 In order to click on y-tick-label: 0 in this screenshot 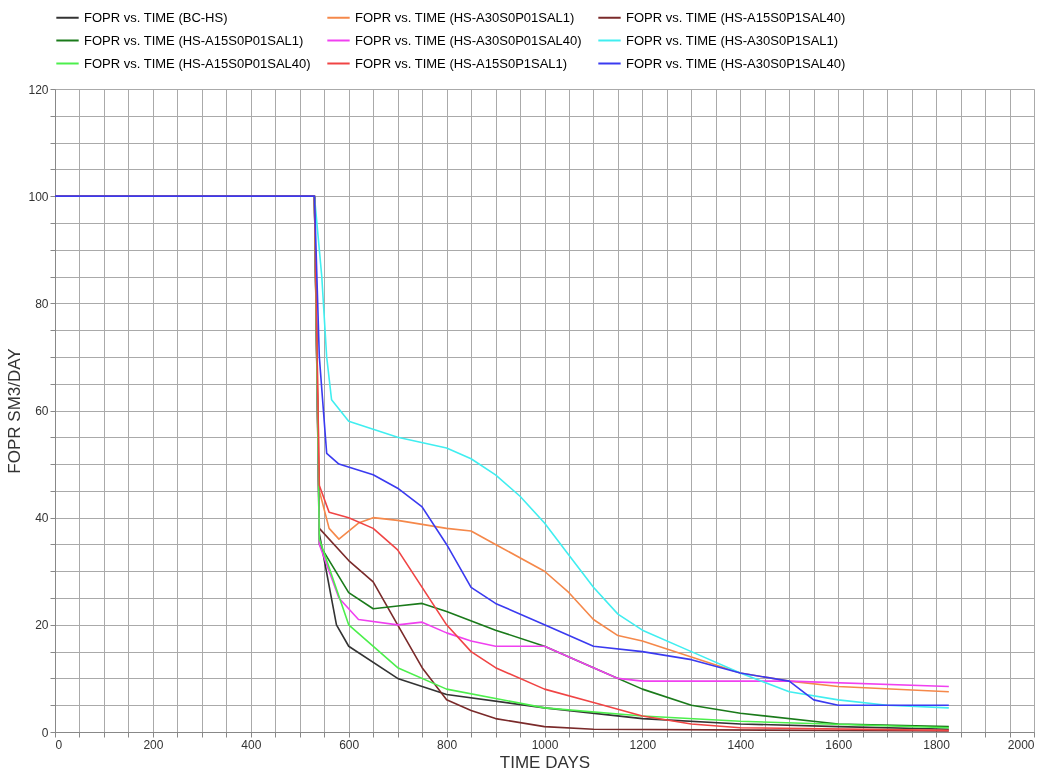, I will do `click(45, 732)`.